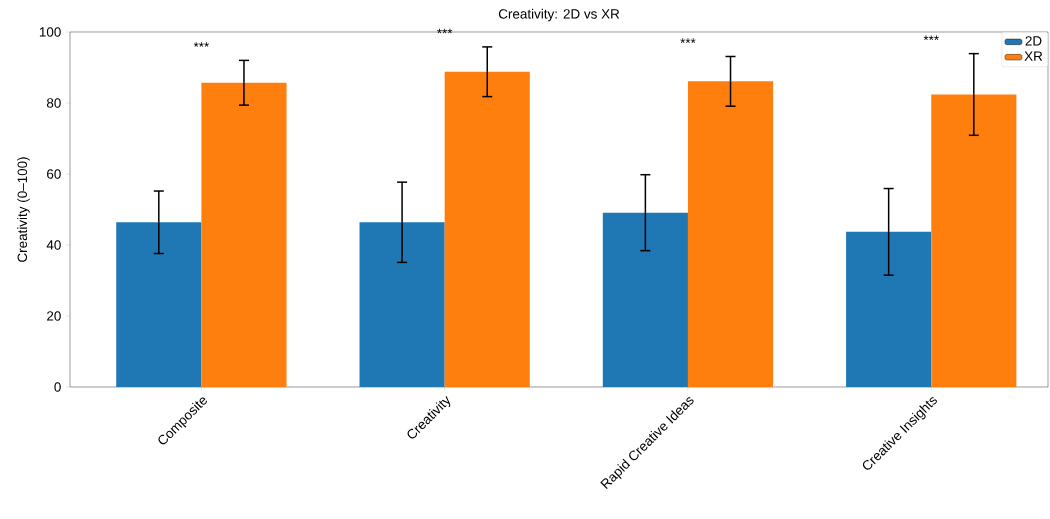  What do you see at coordinates (53, 103) in the screenshot?
I see `y-tick-label: 80` at bounding box center [53, 103].